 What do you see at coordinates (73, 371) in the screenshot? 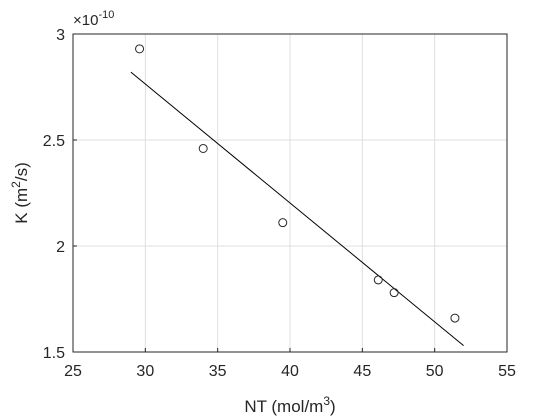
I see `x-tick-label: 25` at bounding box center [73, 371].